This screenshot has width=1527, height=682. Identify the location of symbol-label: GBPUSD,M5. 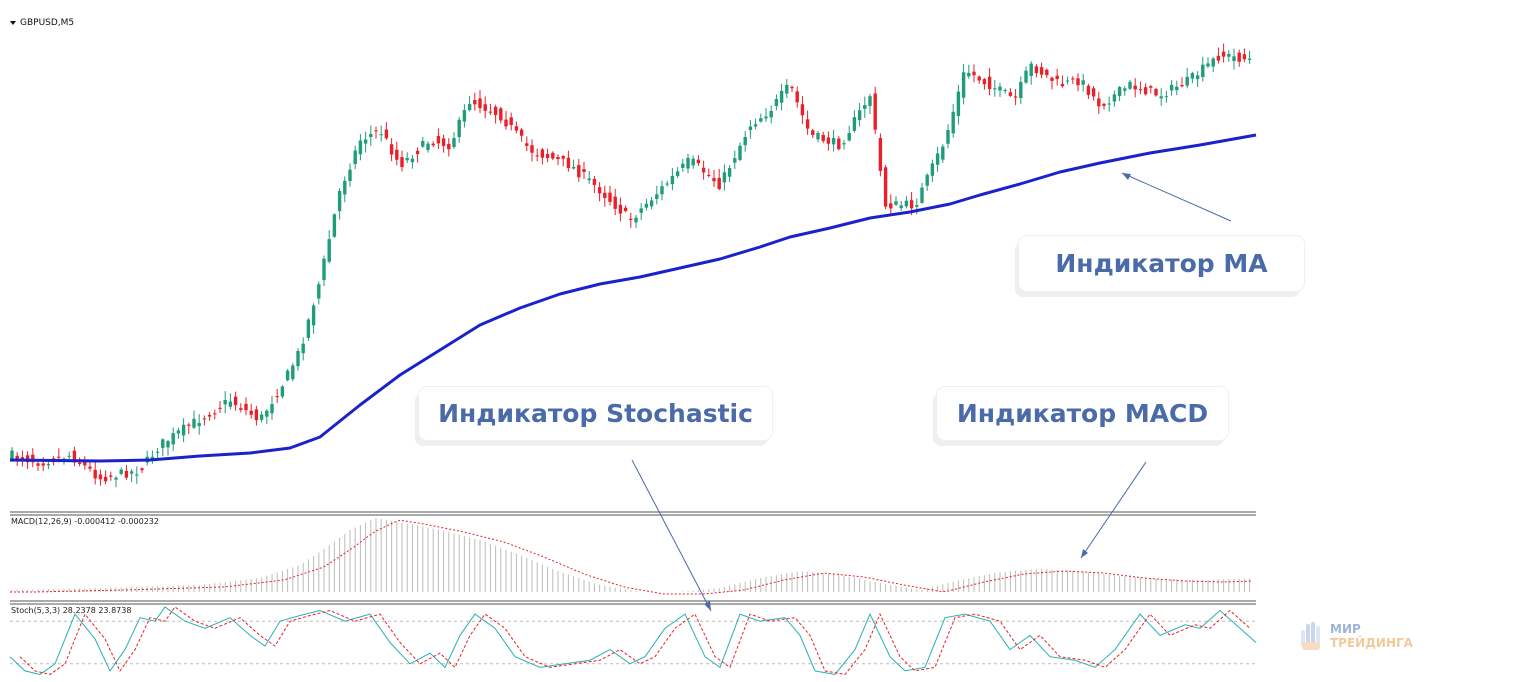
(42, 23).